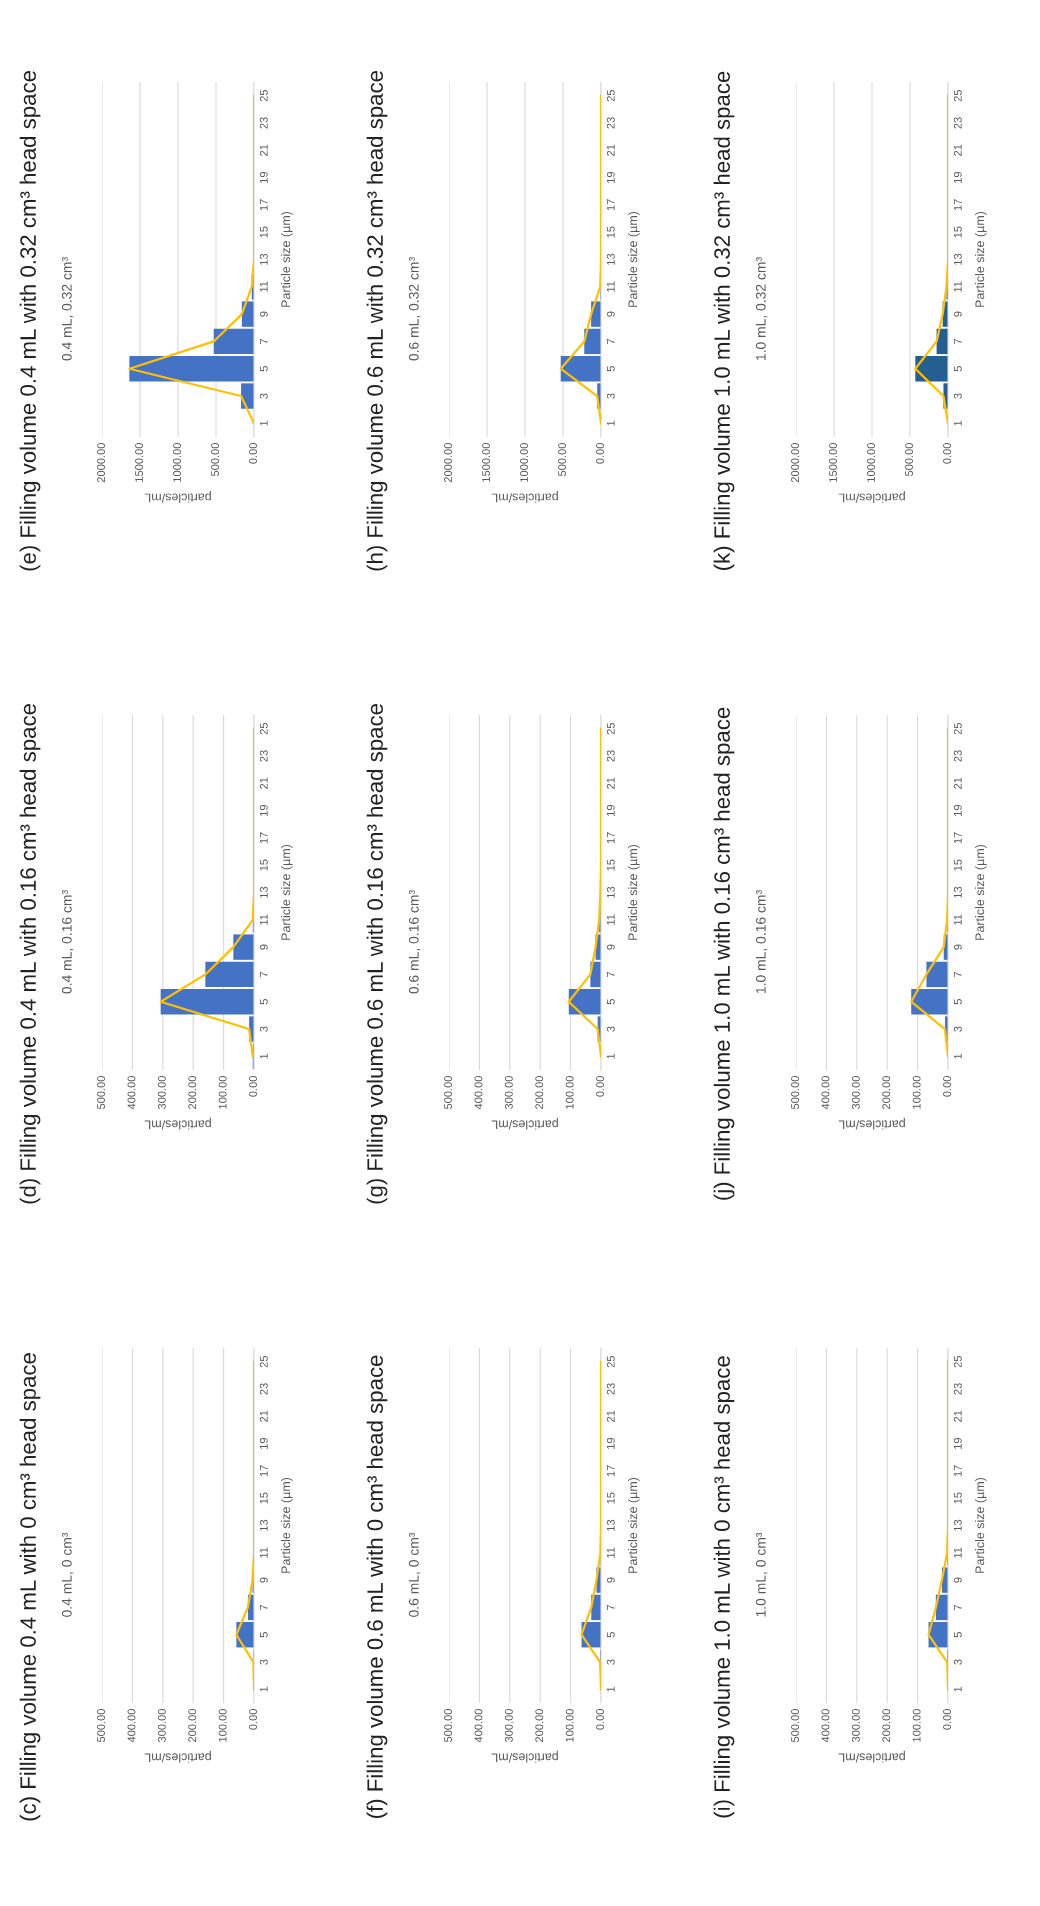 The height and width of the screenshot is (1906, 1040). Describe the element at coordinates (414, 942) in the screenshot. I see `text: 0.6 mL, 0.16 cm³` at that location.